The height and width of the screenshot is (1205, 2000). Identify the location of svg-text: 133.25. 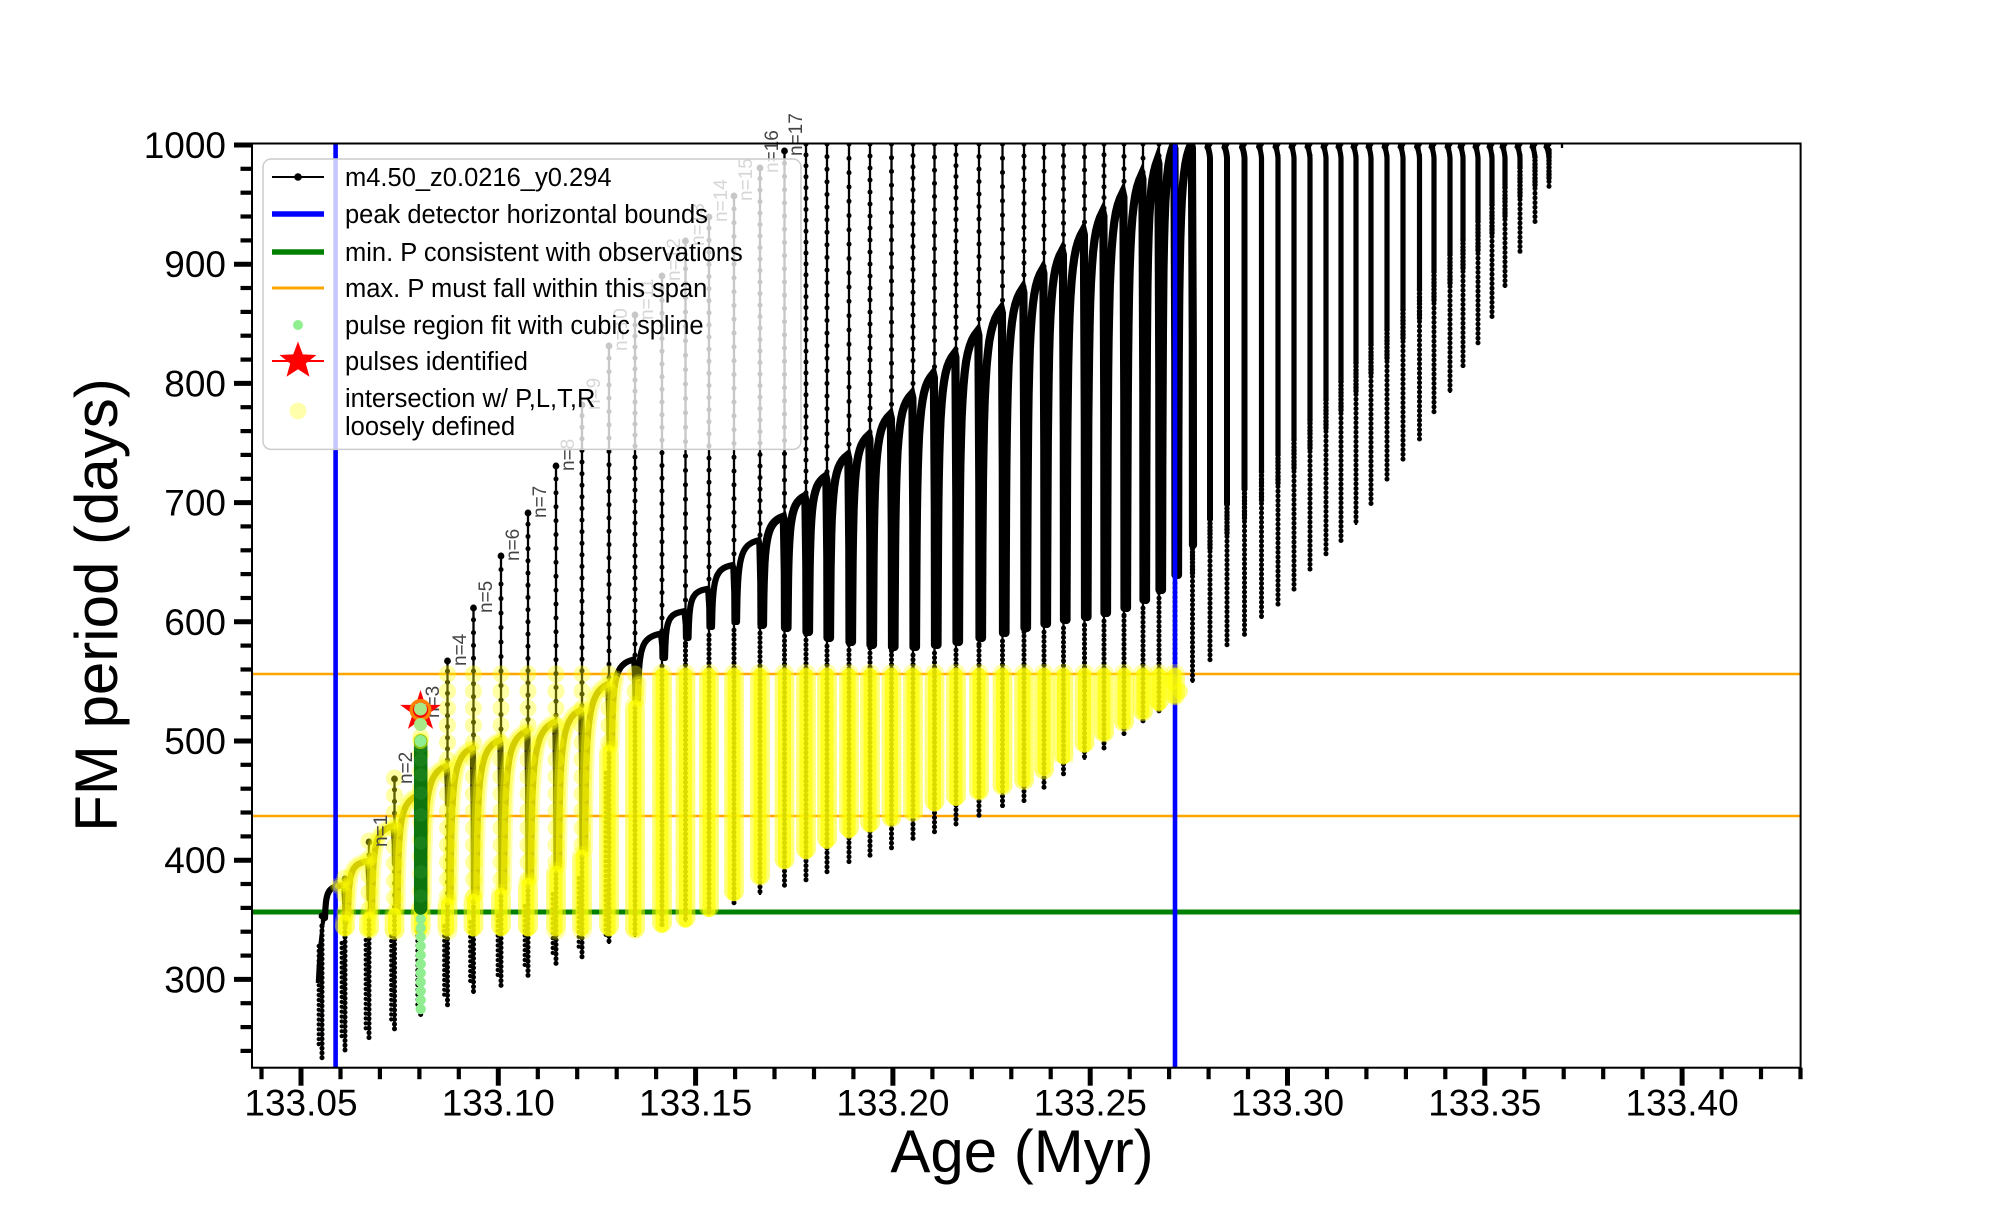
(1090, 1103).